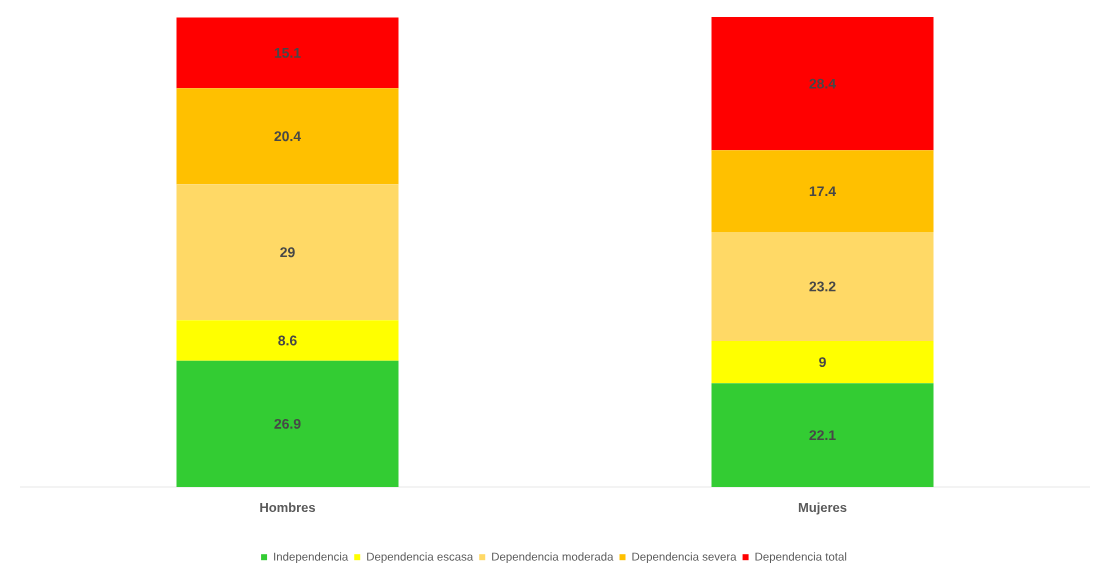 The width and height of the screenshot is (1106, 581). I want to click on data-label: 28.4, so click(823, 83).